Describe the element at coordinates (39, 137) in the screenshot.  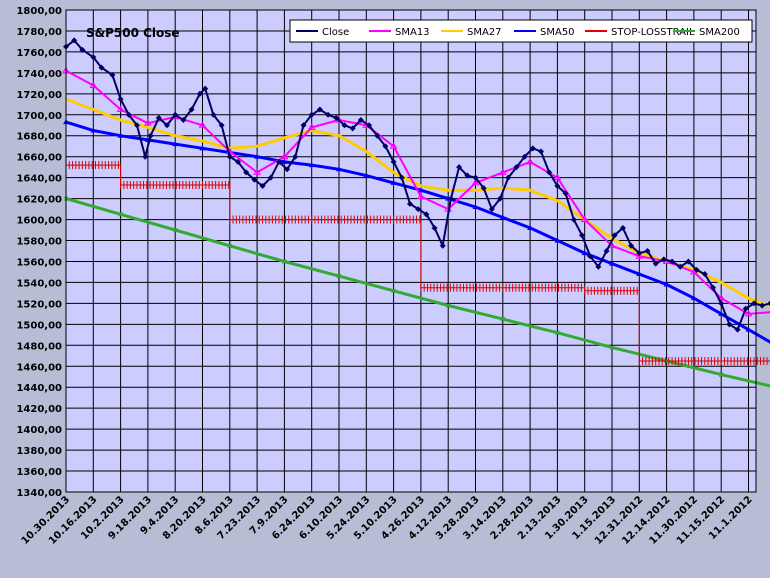
I see `y-tick-label: 1680,00` at that location.